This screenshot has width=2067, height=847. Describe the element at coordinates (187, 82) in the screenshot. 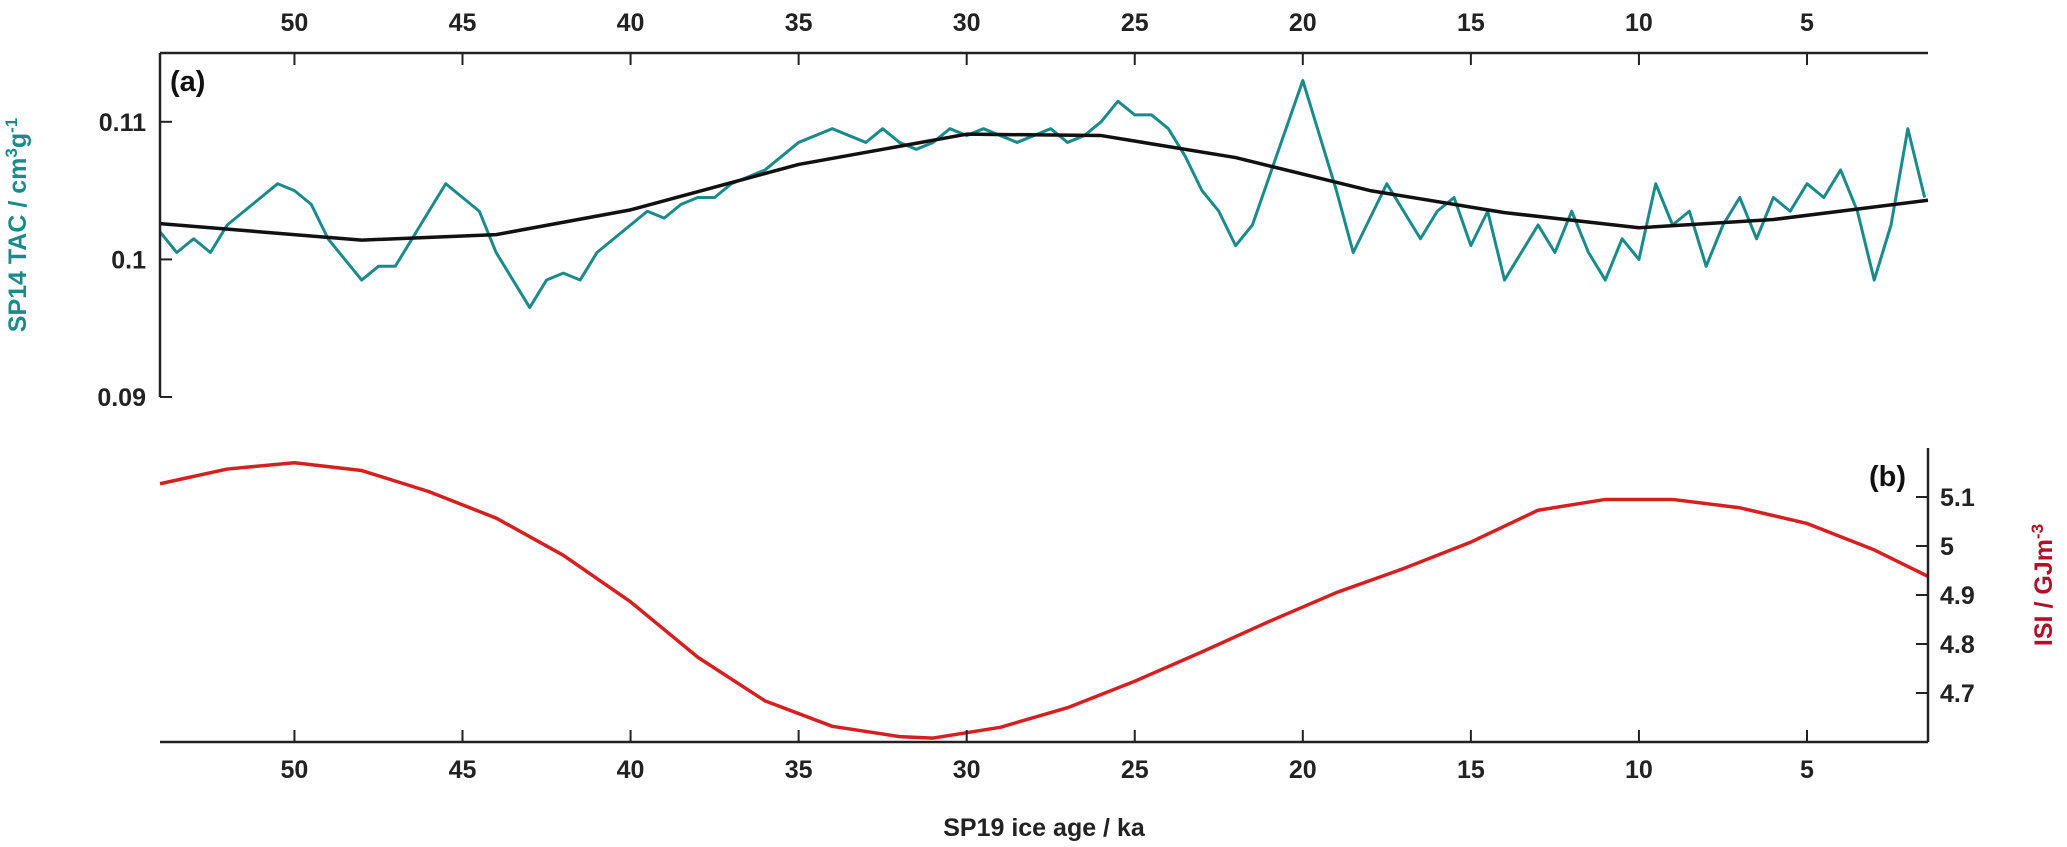

I see `panel-label: (a)` at that location.